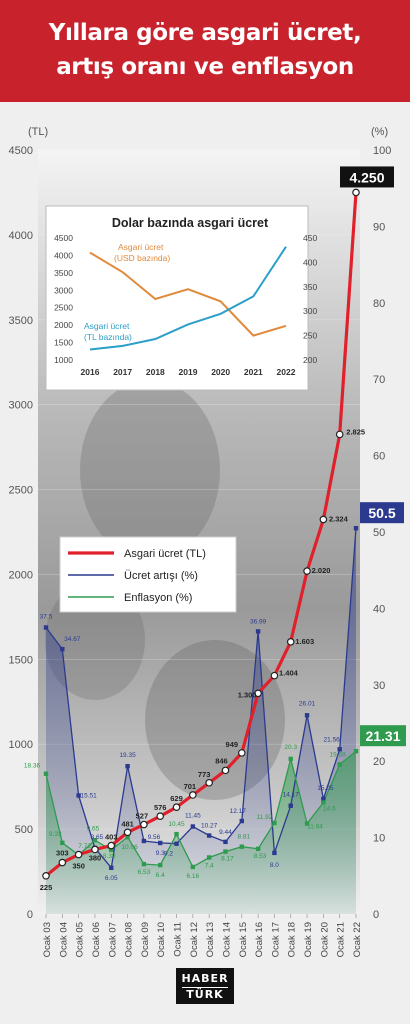 Image resolution: width=410 pixels, height=1024 pixels. Describe the element at coordinates (46, 887) in the screenshot. I see `wage-value-label: 225` at that location.